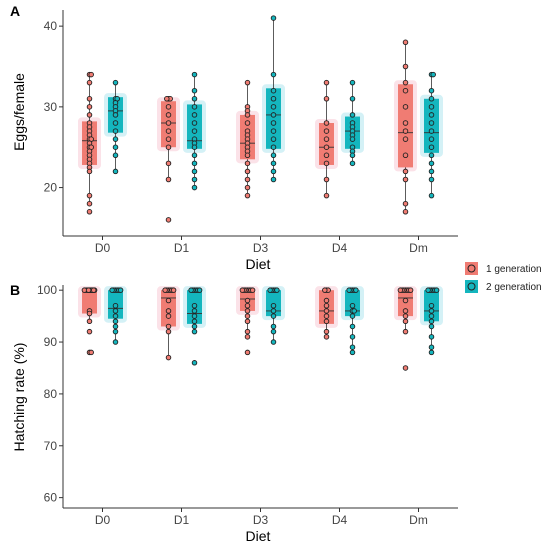 Image resolution: width=550 pixels, height=549 pixels. What do you see at coordinates (471, 286) in the screenshot?
I see `legend-dot-2-generation` at bounding box center [471, 286].